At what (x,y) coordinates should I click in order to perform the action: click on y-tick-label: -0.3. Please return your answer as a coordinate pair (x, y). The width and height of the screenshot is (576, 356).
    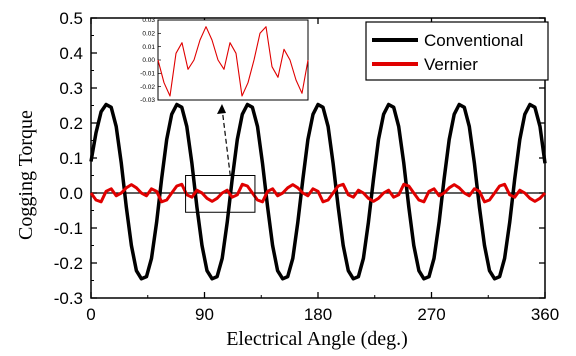
    Looking at the image, I should click on (68, 298).